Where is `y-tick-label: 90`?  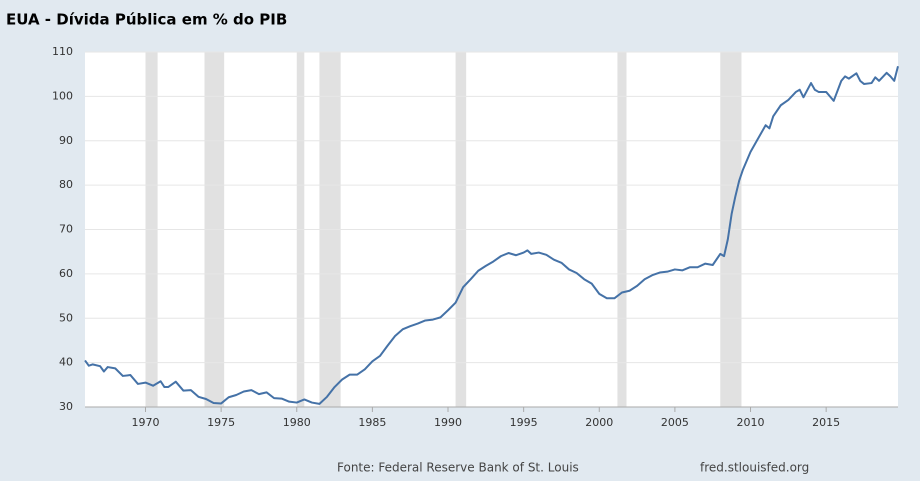 y-tick-label: 90 is located at coordinates (66, 140).